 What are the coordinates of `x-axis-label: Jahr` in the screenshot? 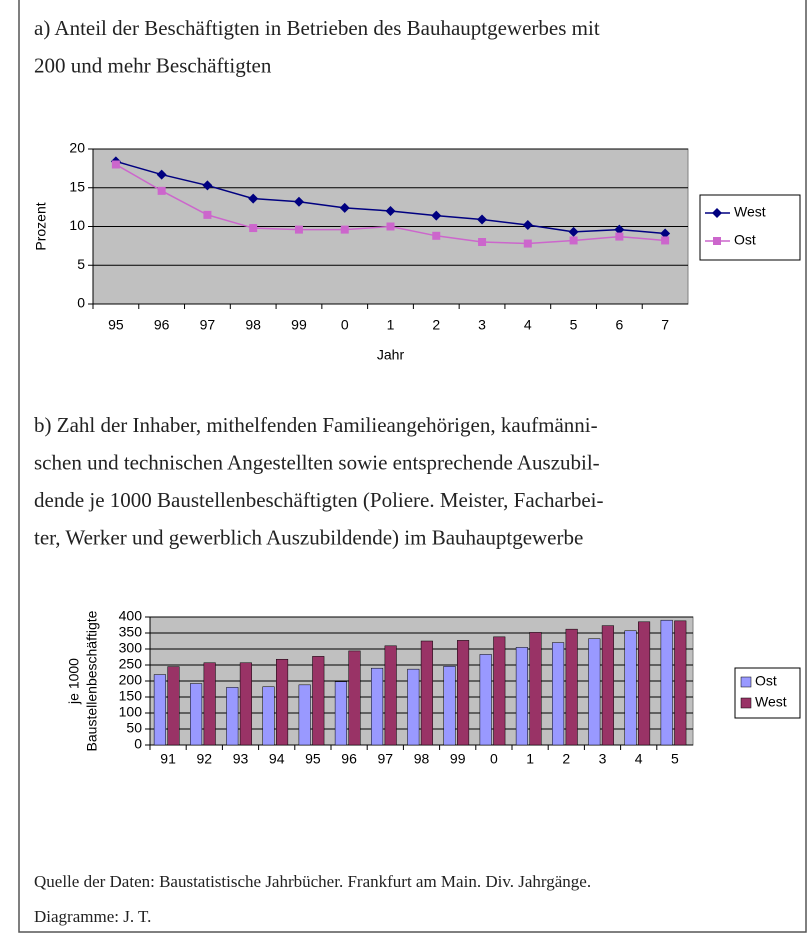 It's located at (391, 355).